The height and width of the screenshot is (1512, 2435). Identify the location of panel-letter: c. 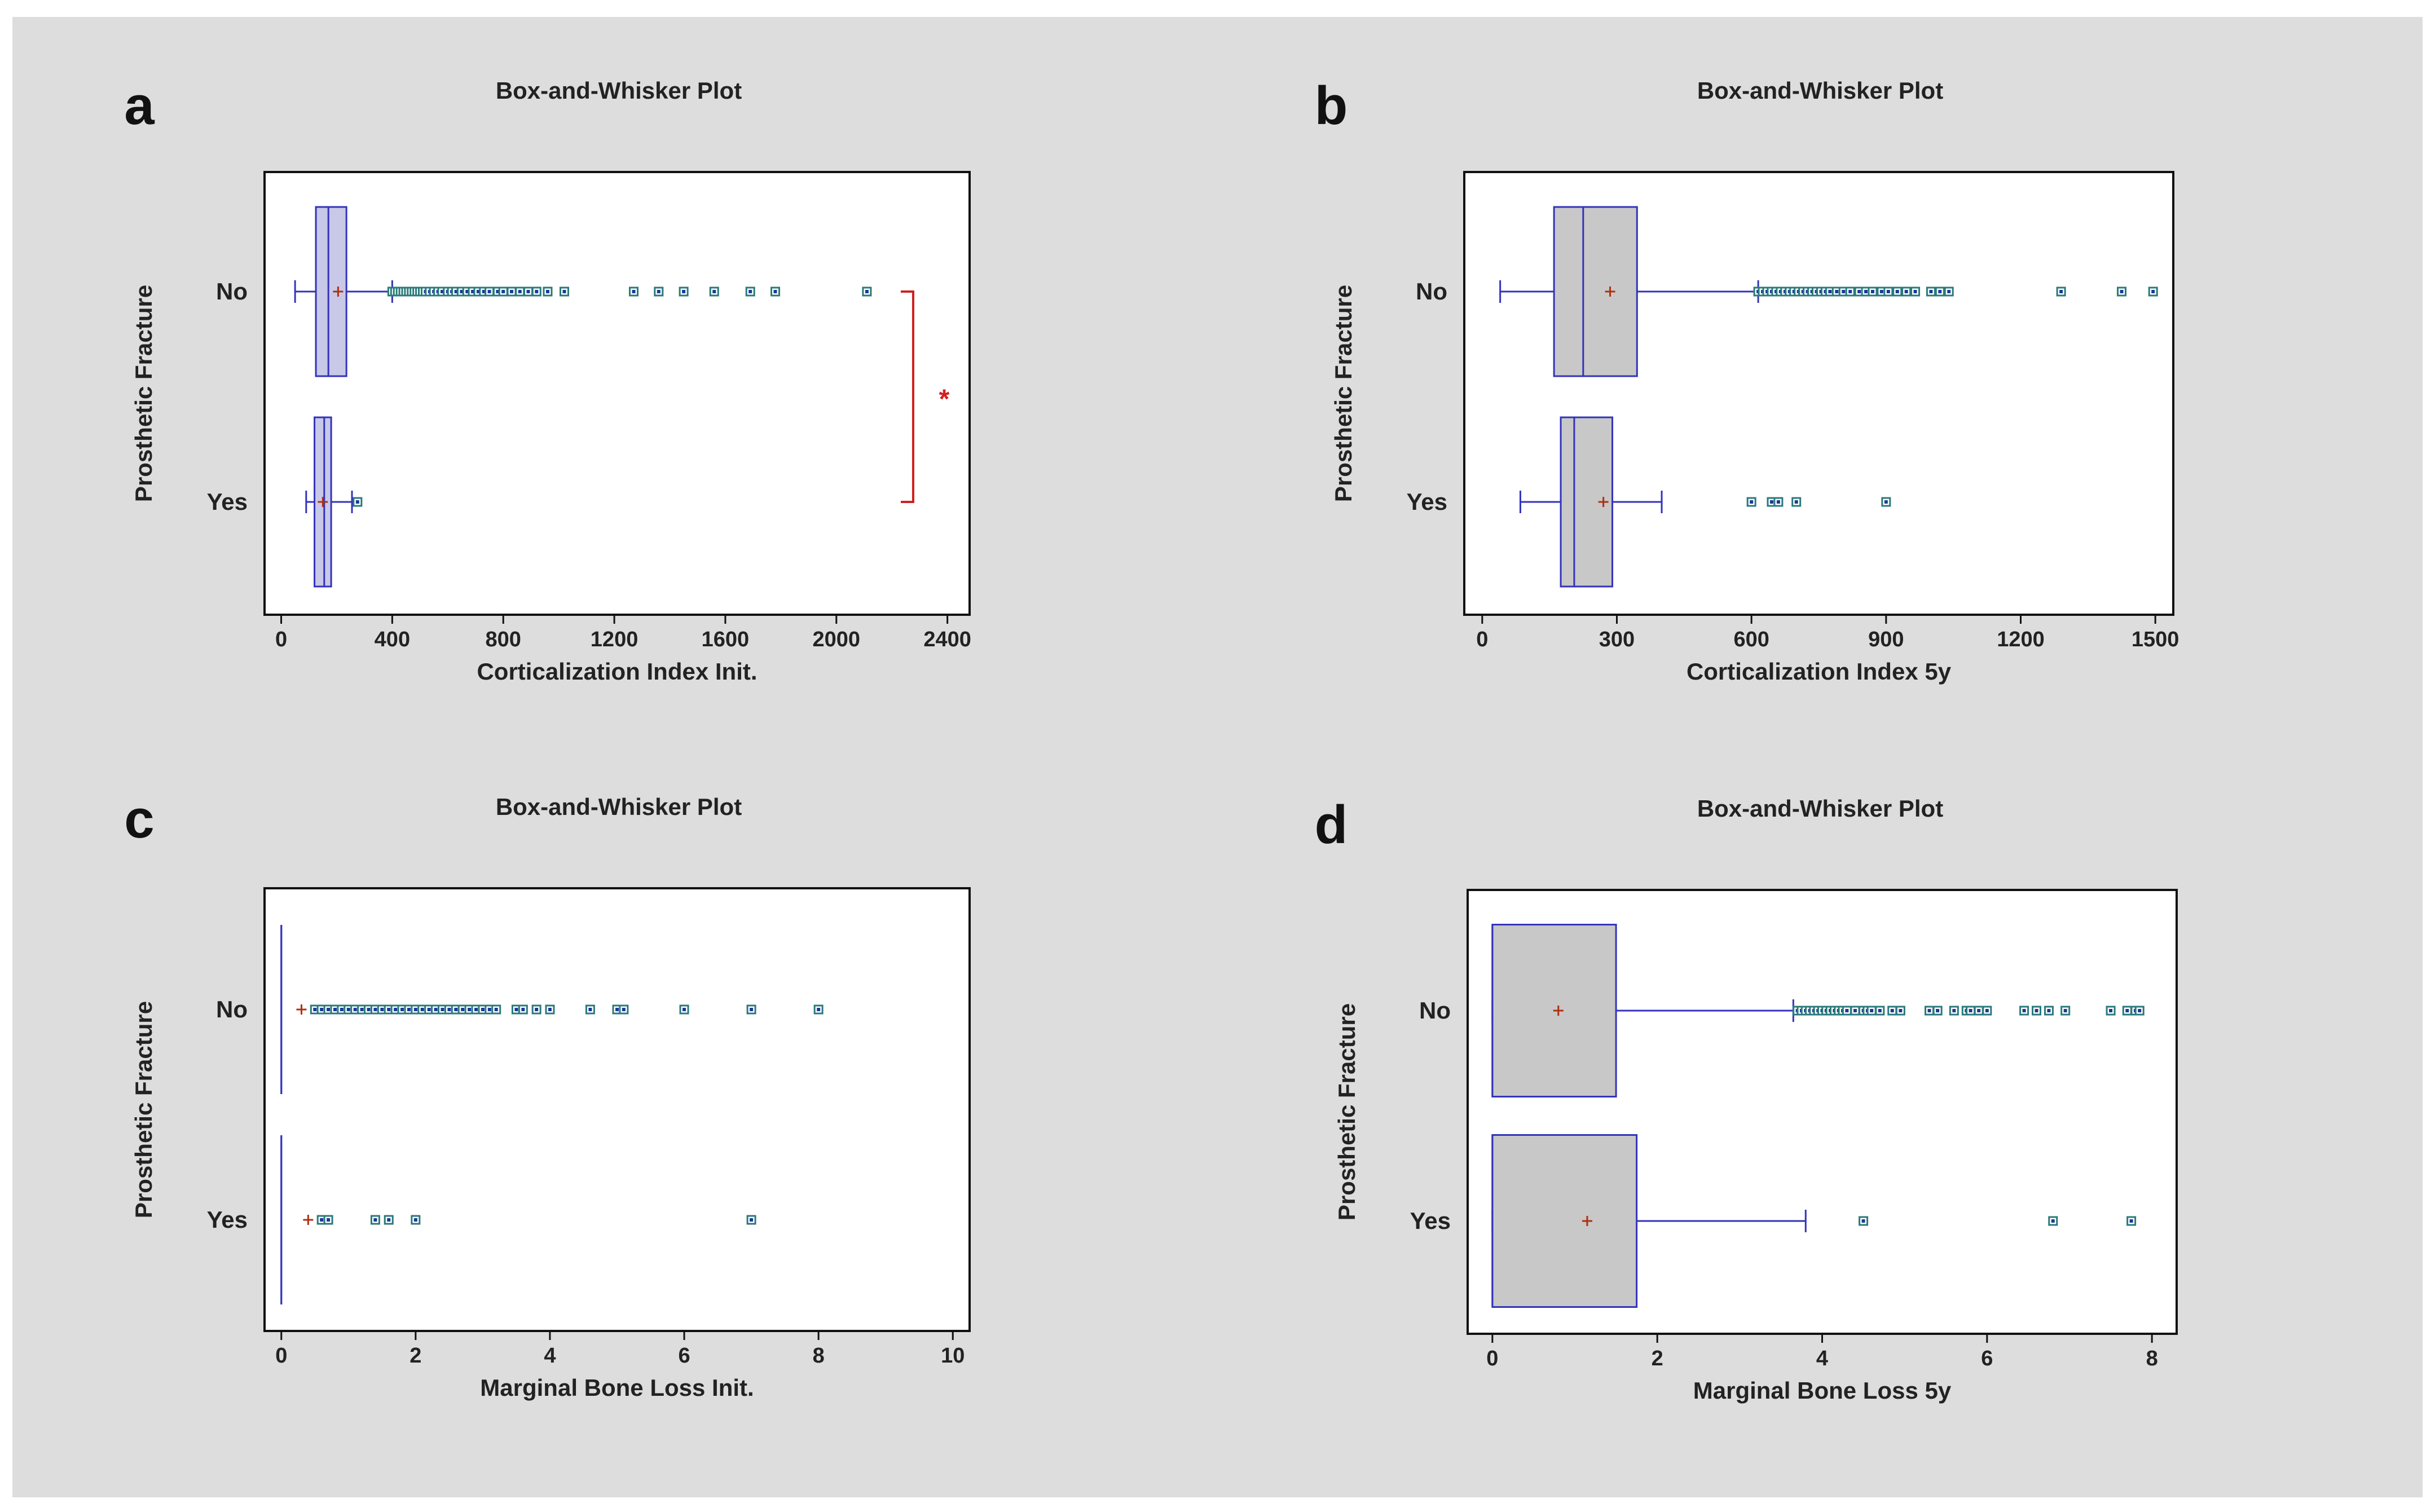
(139, 819).